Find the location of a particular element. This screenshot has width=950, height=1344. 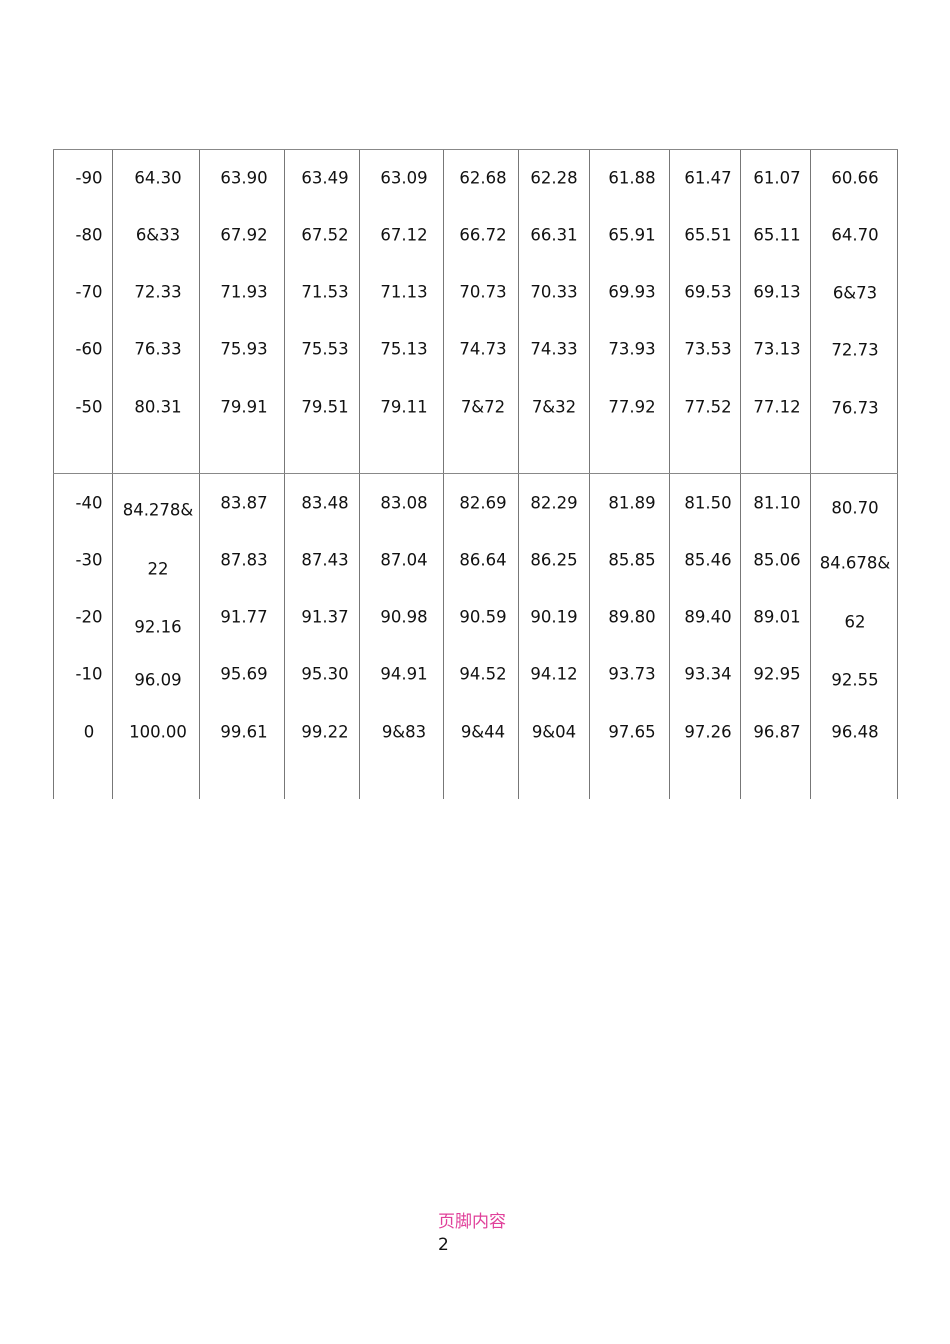

table-cell: 83.48 is located at coordinates (325, 503).